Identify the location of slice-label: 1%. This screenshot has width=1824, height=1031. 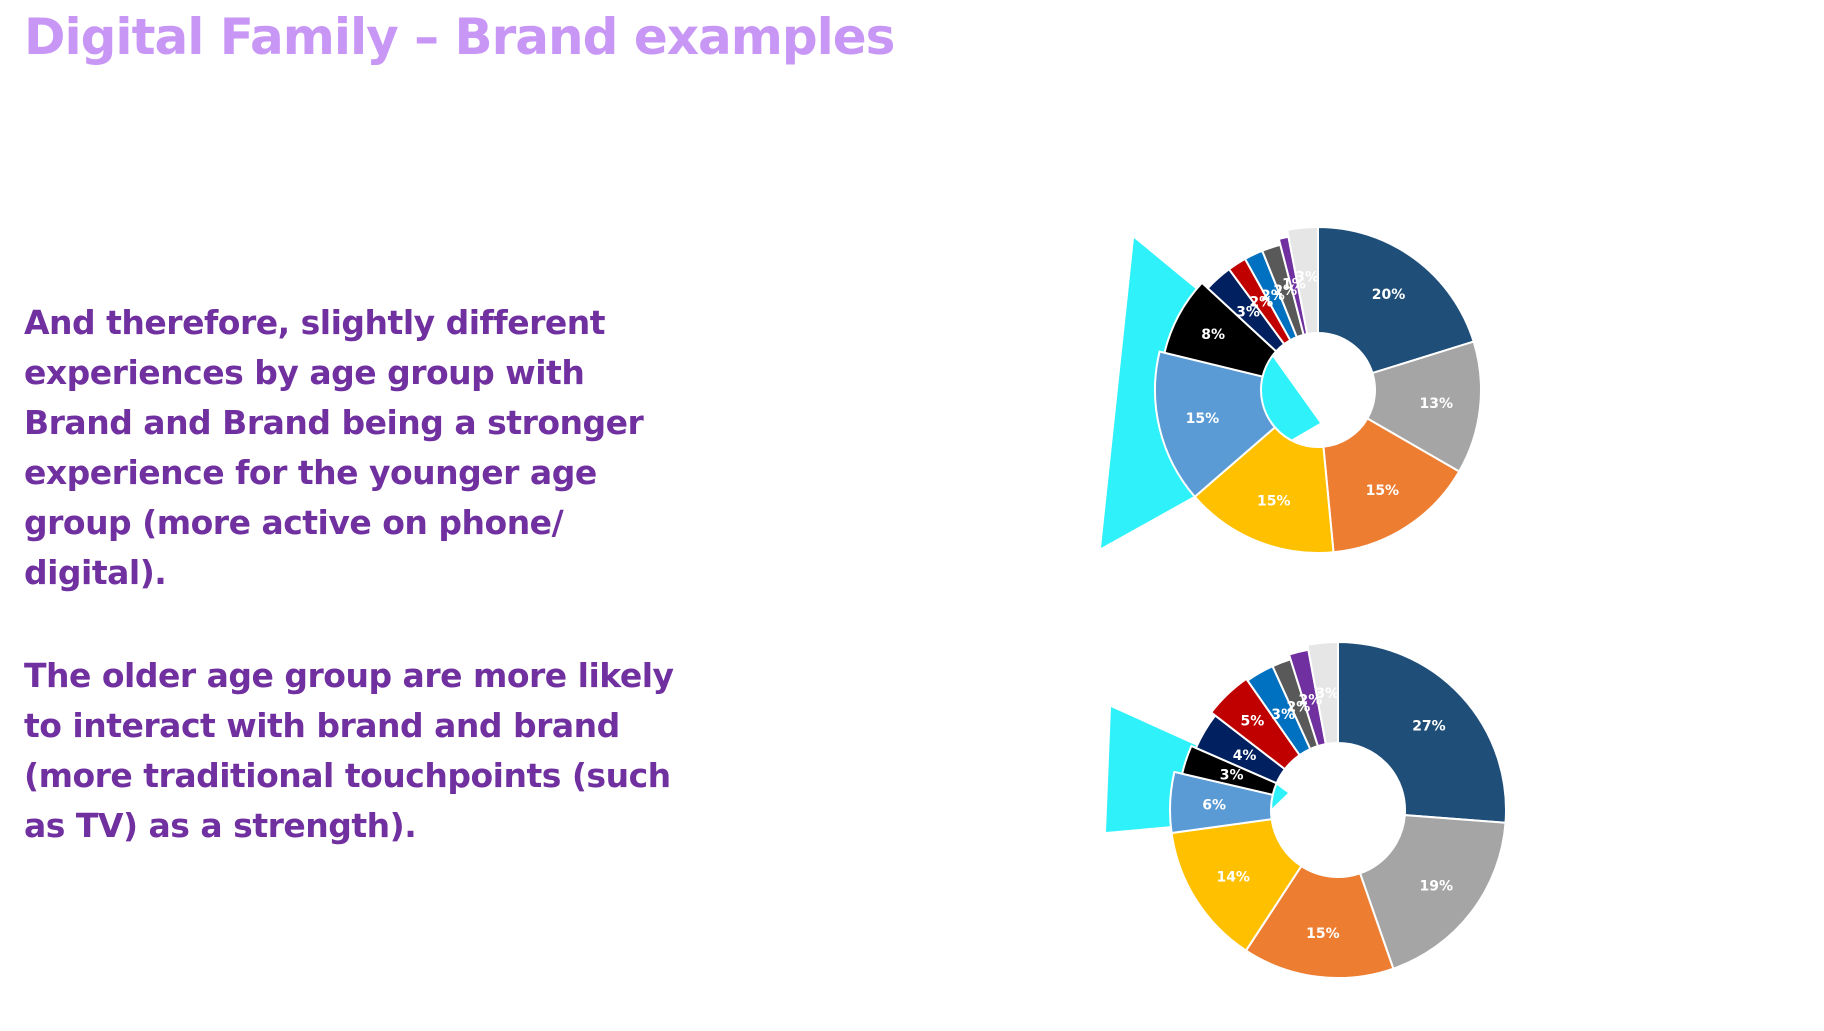
(1294, 284).